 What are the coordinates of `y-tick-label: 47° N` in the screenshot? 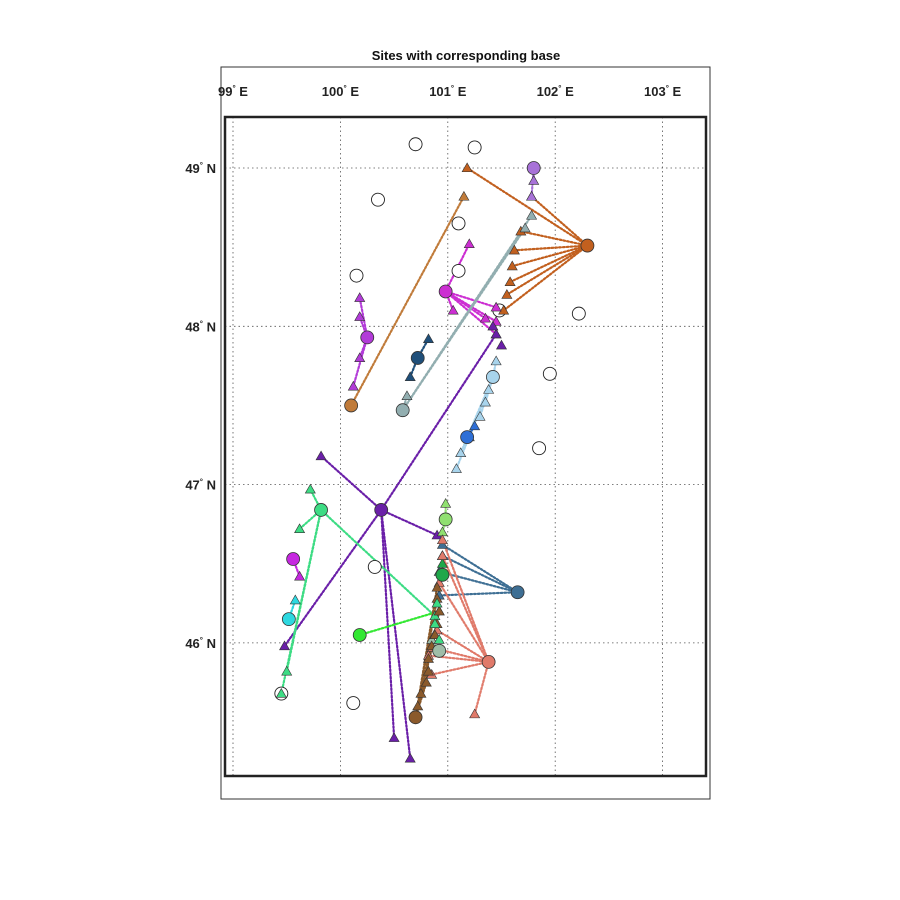 It's located at (200, 485).